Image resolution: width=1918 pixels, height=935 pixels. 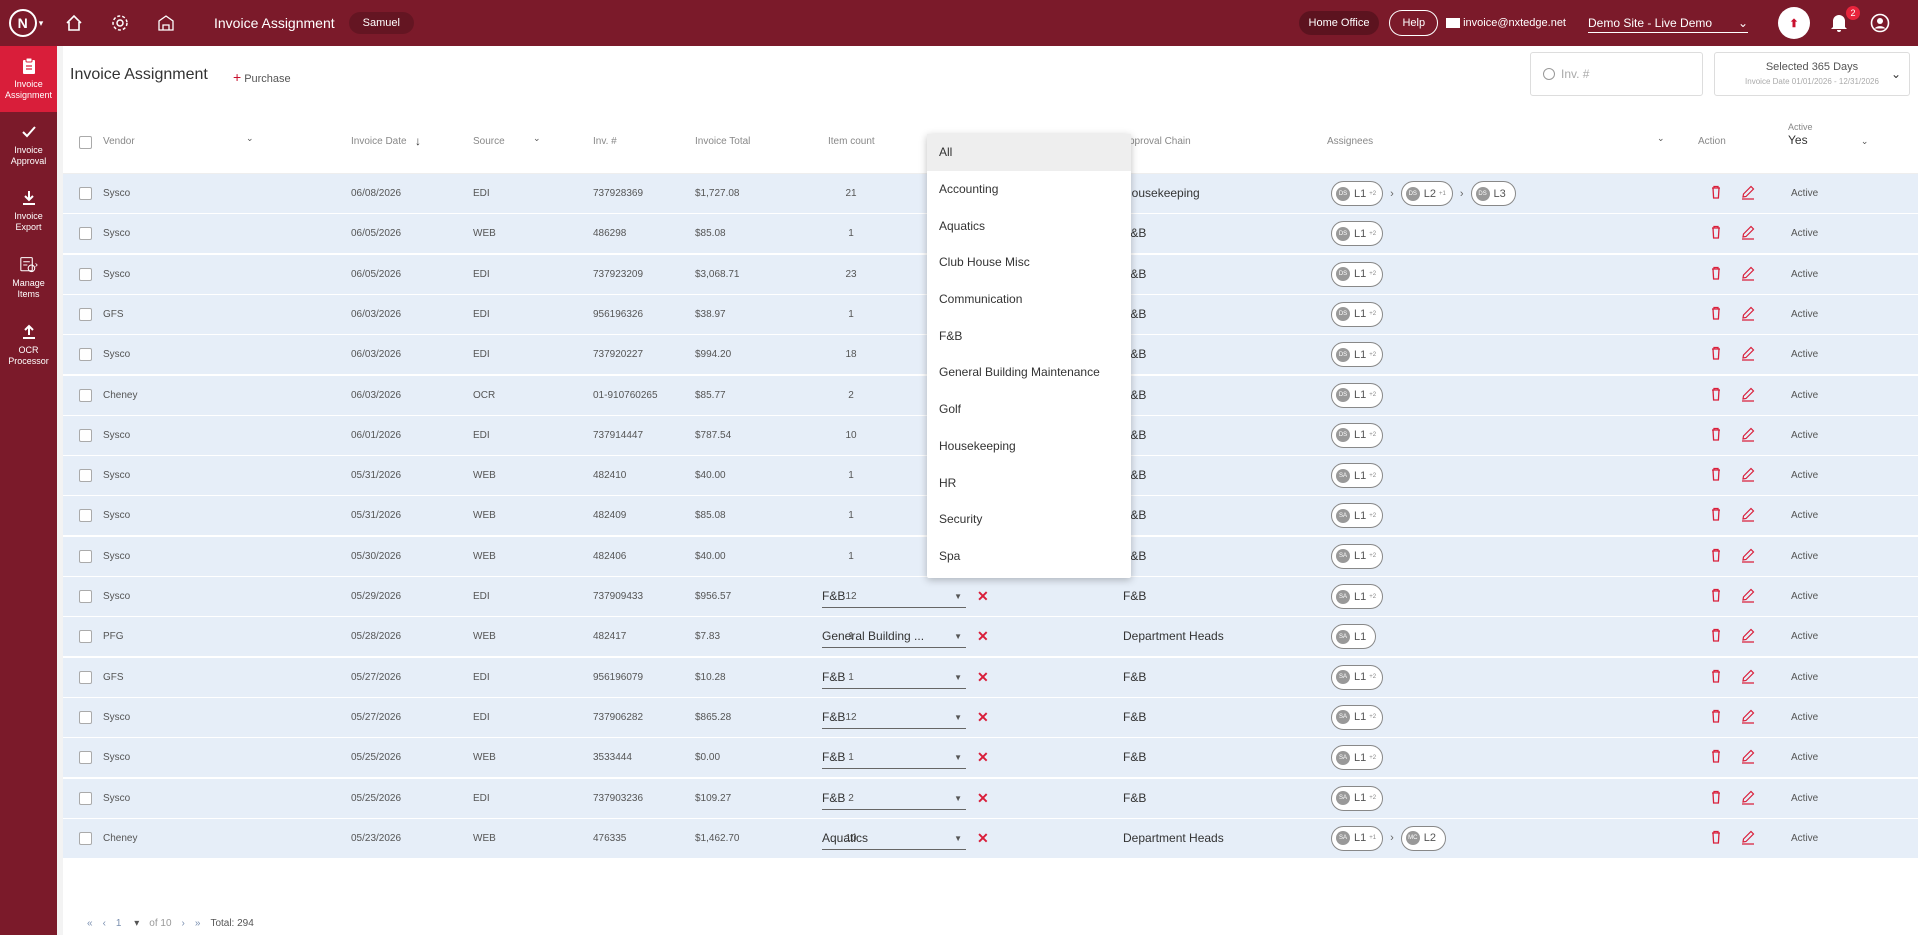 What do you see at coordinates (262, 77) in the screenshot?
I see `add-purchase-button: + Purchase` at bounding box center [262, 77].